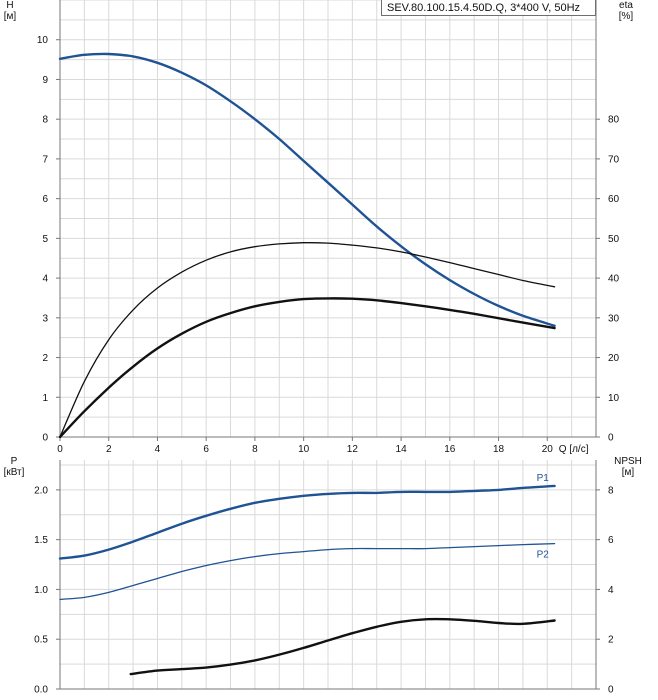 The image size is (658, 700). I want to click on h-axis-tick-label: 3, so click(45, 318).